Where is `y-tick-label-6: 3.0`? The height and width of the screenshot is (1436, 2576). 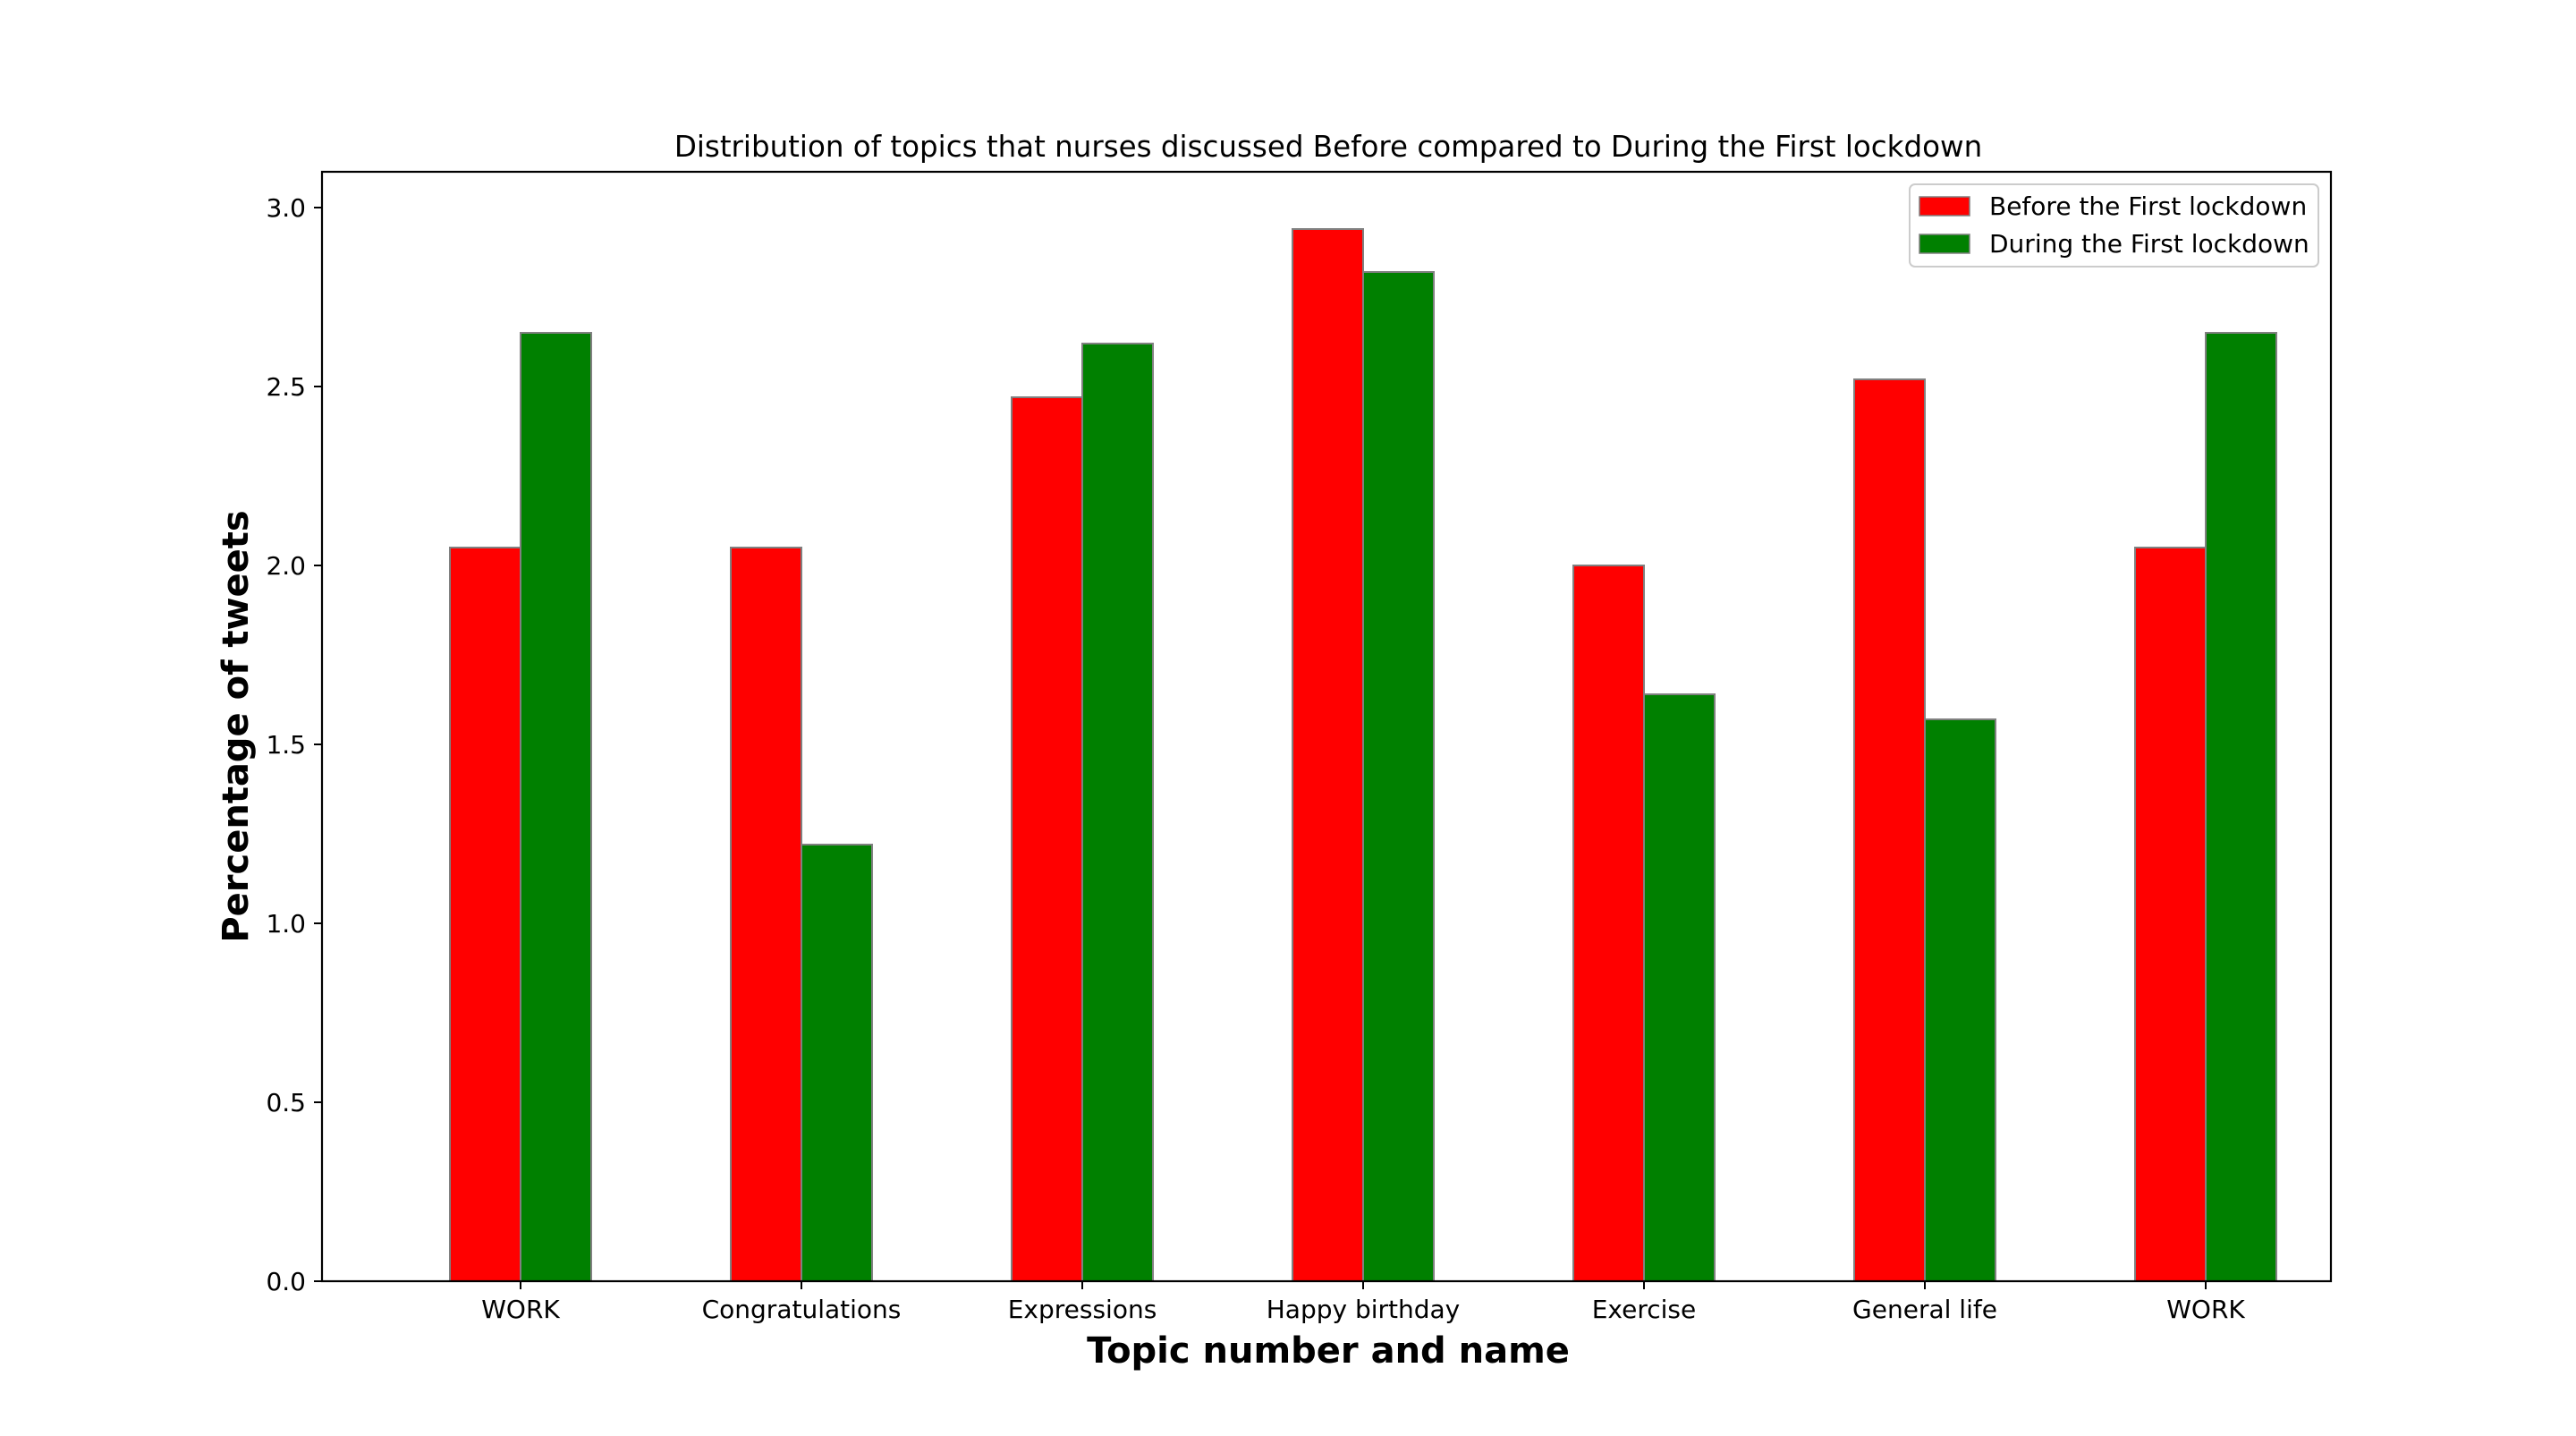 y-tick-label-6: 3.0 is located at coordinates (286, 208).